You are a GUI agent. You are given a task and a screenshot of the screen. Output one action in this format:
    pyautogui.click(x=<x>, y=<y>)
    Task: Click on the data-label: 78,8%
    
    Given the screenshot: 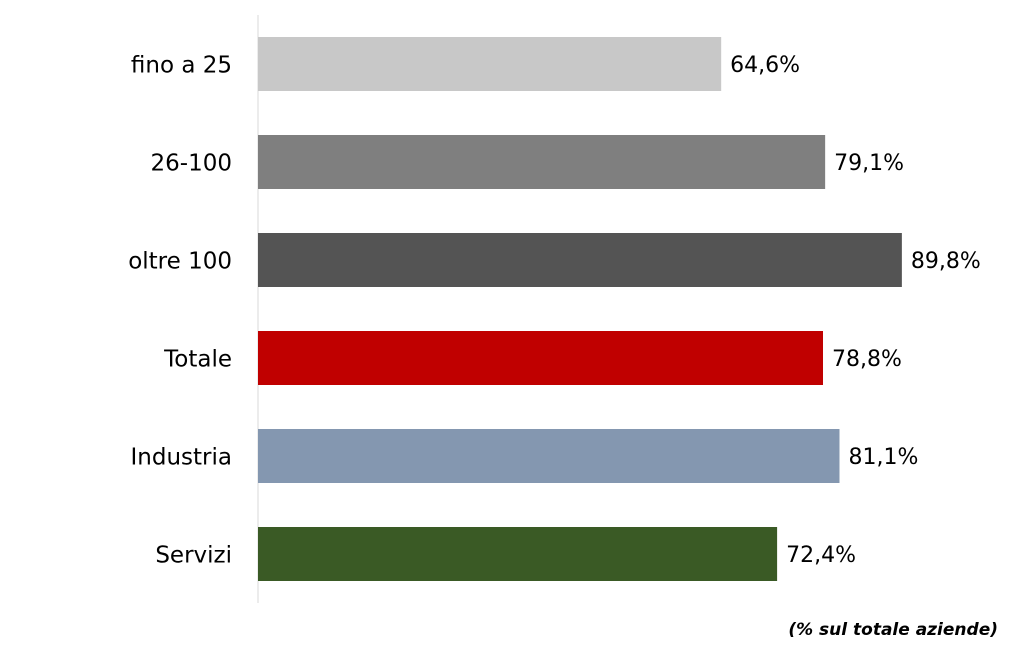 What is the action you would take?
    pyautogui.click(x=867, y=359)
    